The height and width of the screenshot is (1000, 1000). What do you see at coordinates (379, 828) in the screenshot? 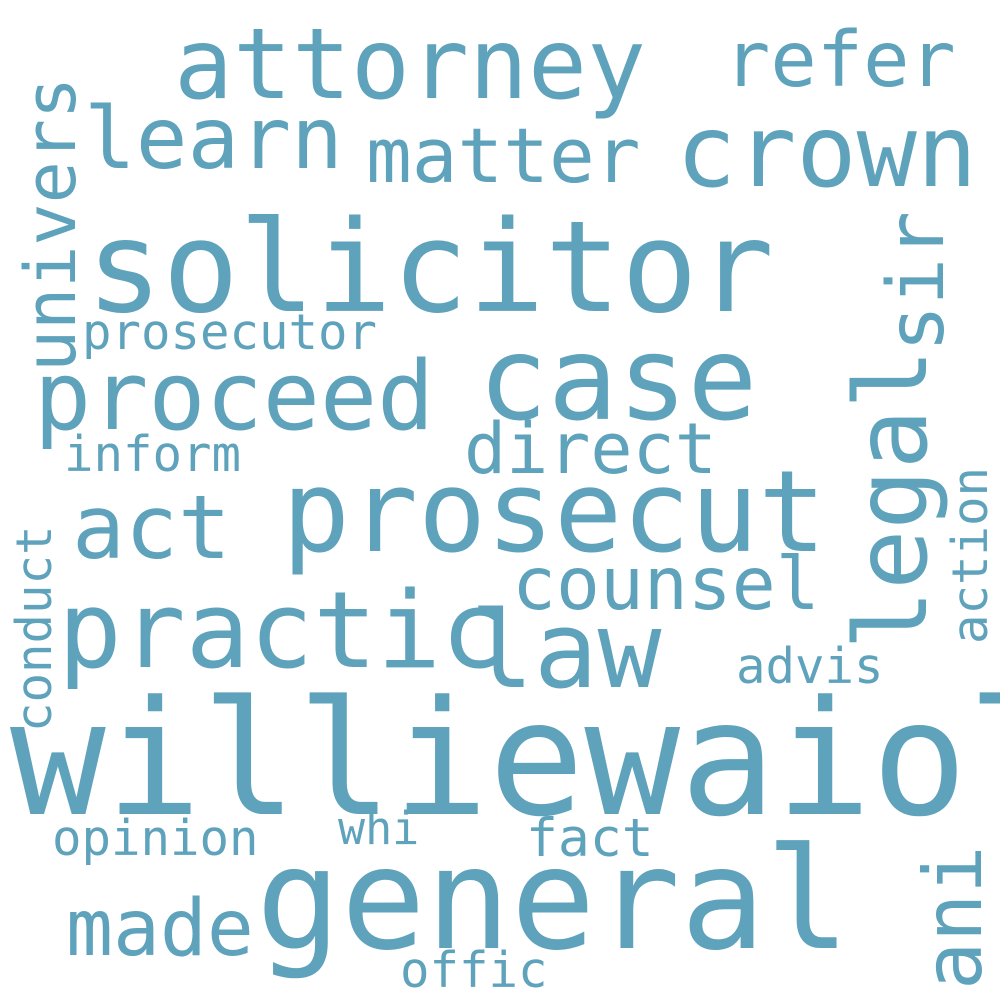
I see `word-whi: whi` at bounding box center [379, 828].